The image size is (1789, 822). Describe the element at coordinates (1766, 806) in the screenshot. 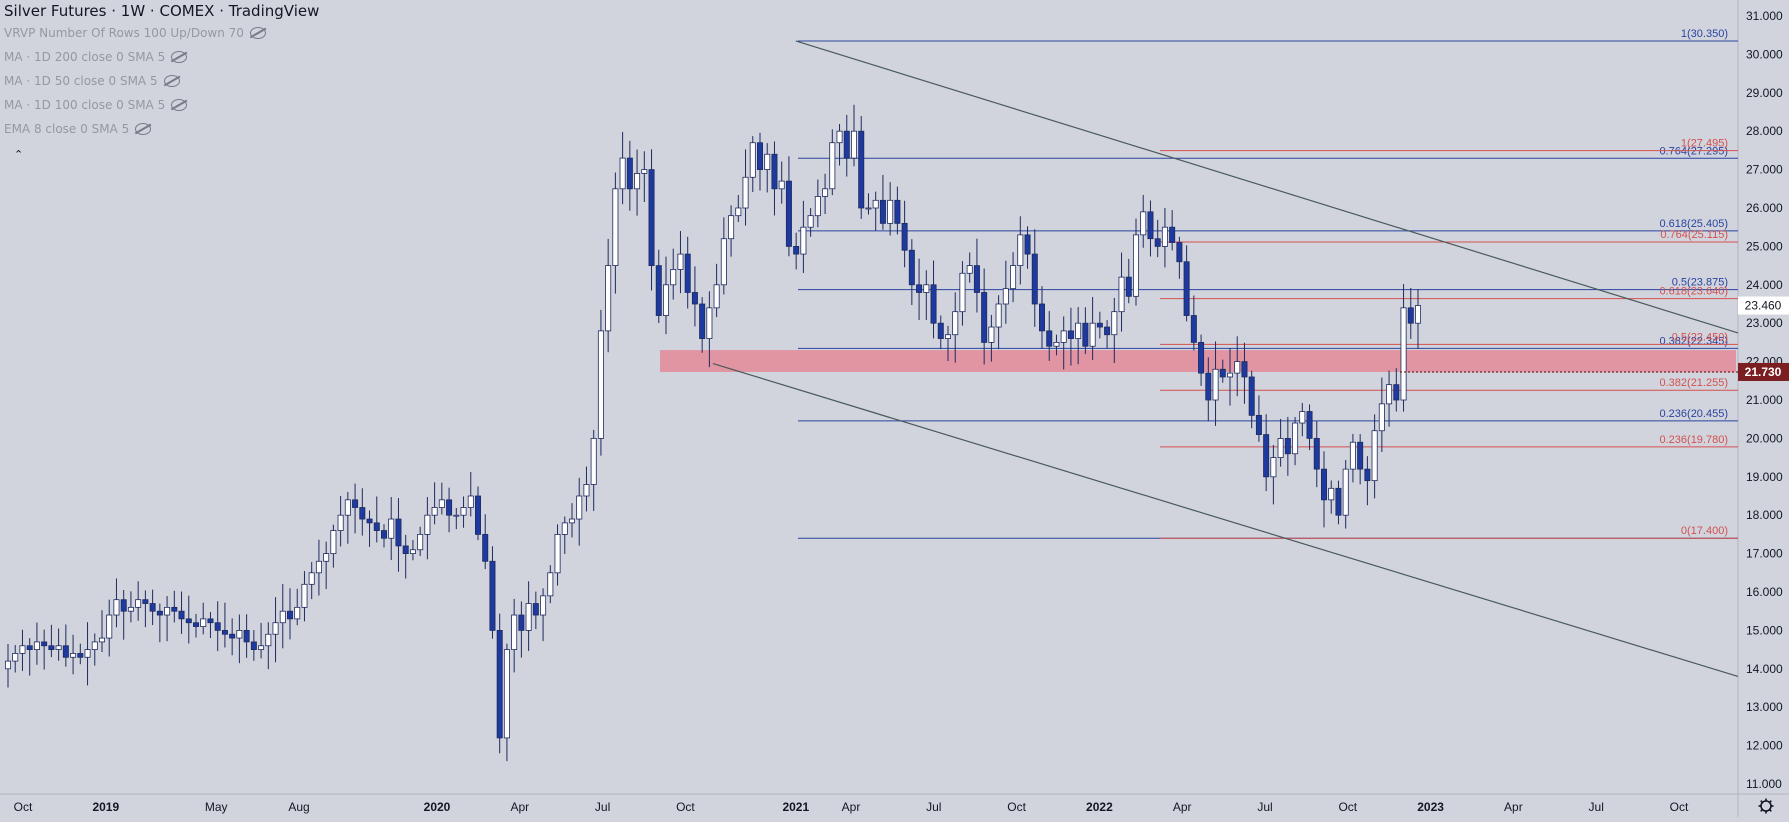

I see `gear-icon` at that location.